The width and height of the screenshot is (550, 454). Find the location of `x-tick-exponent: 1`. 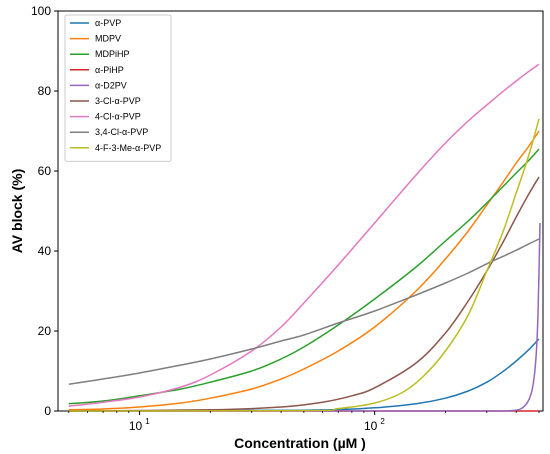

x-tick-exponent: 1 is located at coordinates (147, 421).